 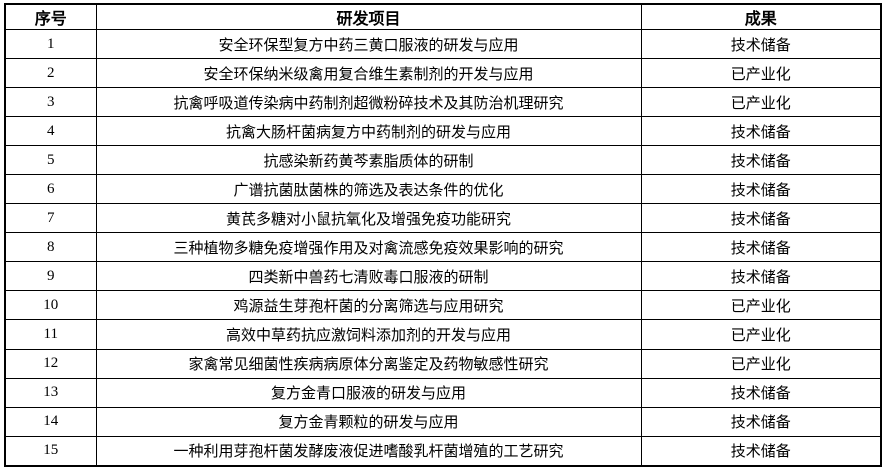 I want to click on project-name-cell: 复方金青颗粒的研发与应用, so click(x=368, y=421).